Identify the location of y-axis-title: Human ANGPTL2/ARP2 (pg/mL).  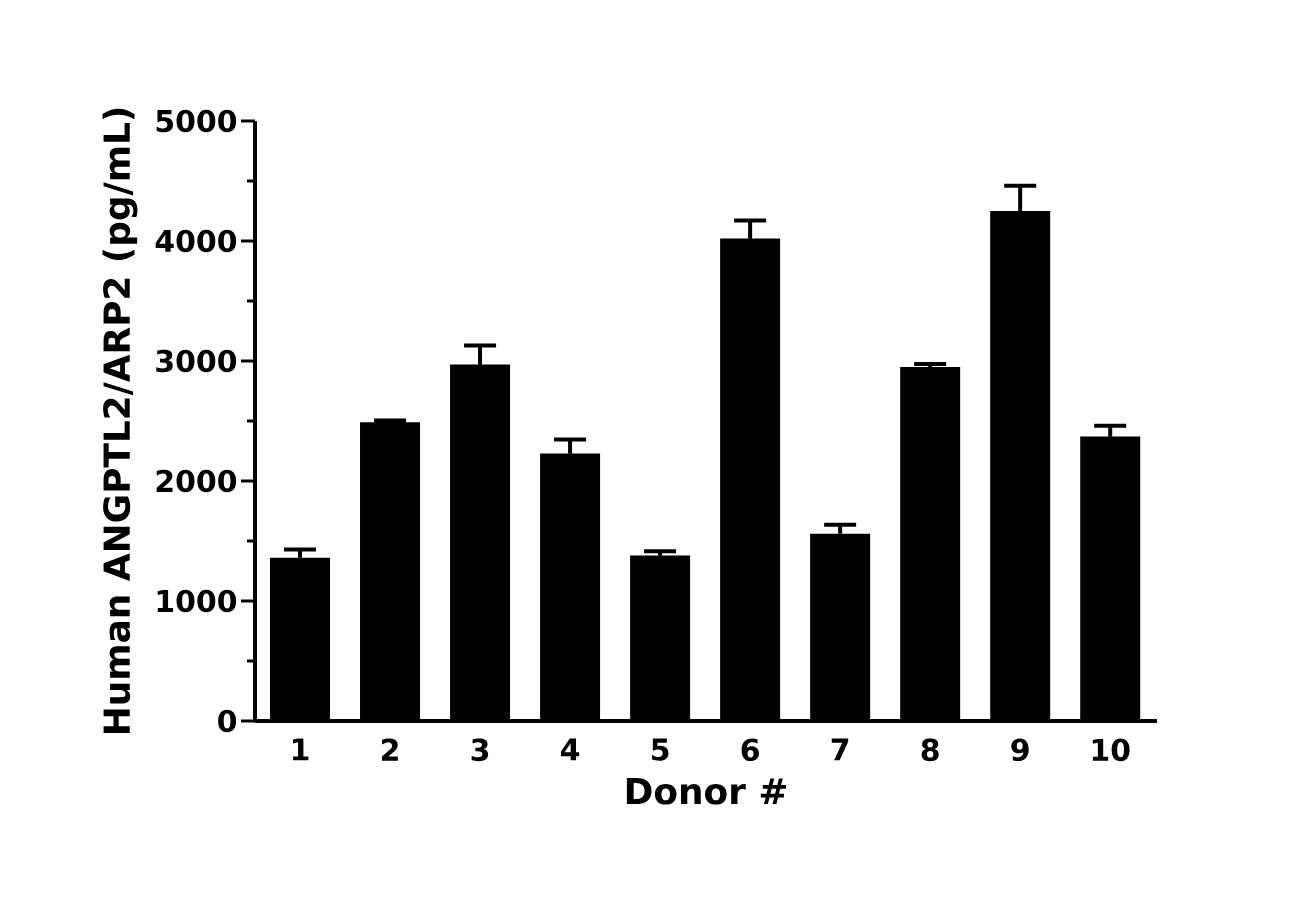
(120, 420).